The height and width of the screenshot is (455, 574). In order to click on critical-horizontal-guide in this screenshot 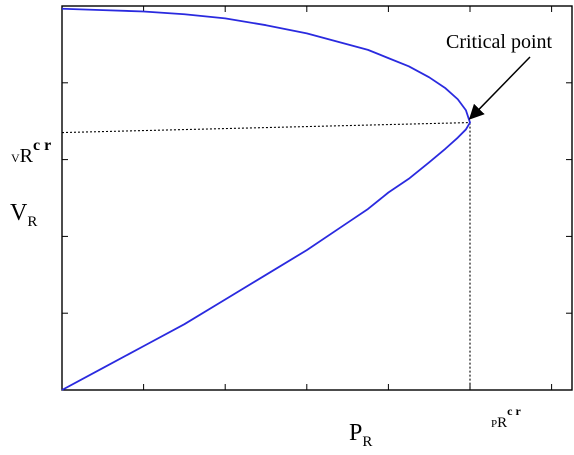, I will do `click(266, 128)`.